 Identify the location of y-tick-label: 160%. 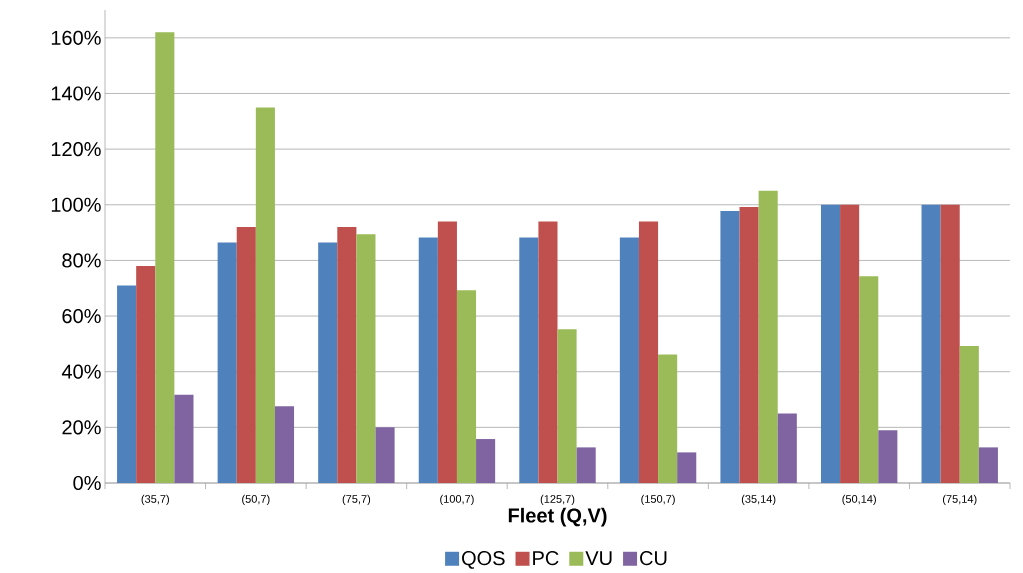
(76, 37).